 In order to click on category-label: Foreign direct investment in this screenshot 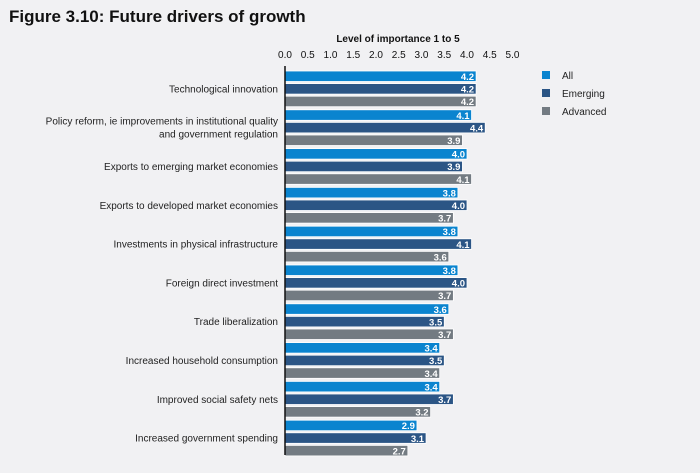, I will do `click(222, 283)`.